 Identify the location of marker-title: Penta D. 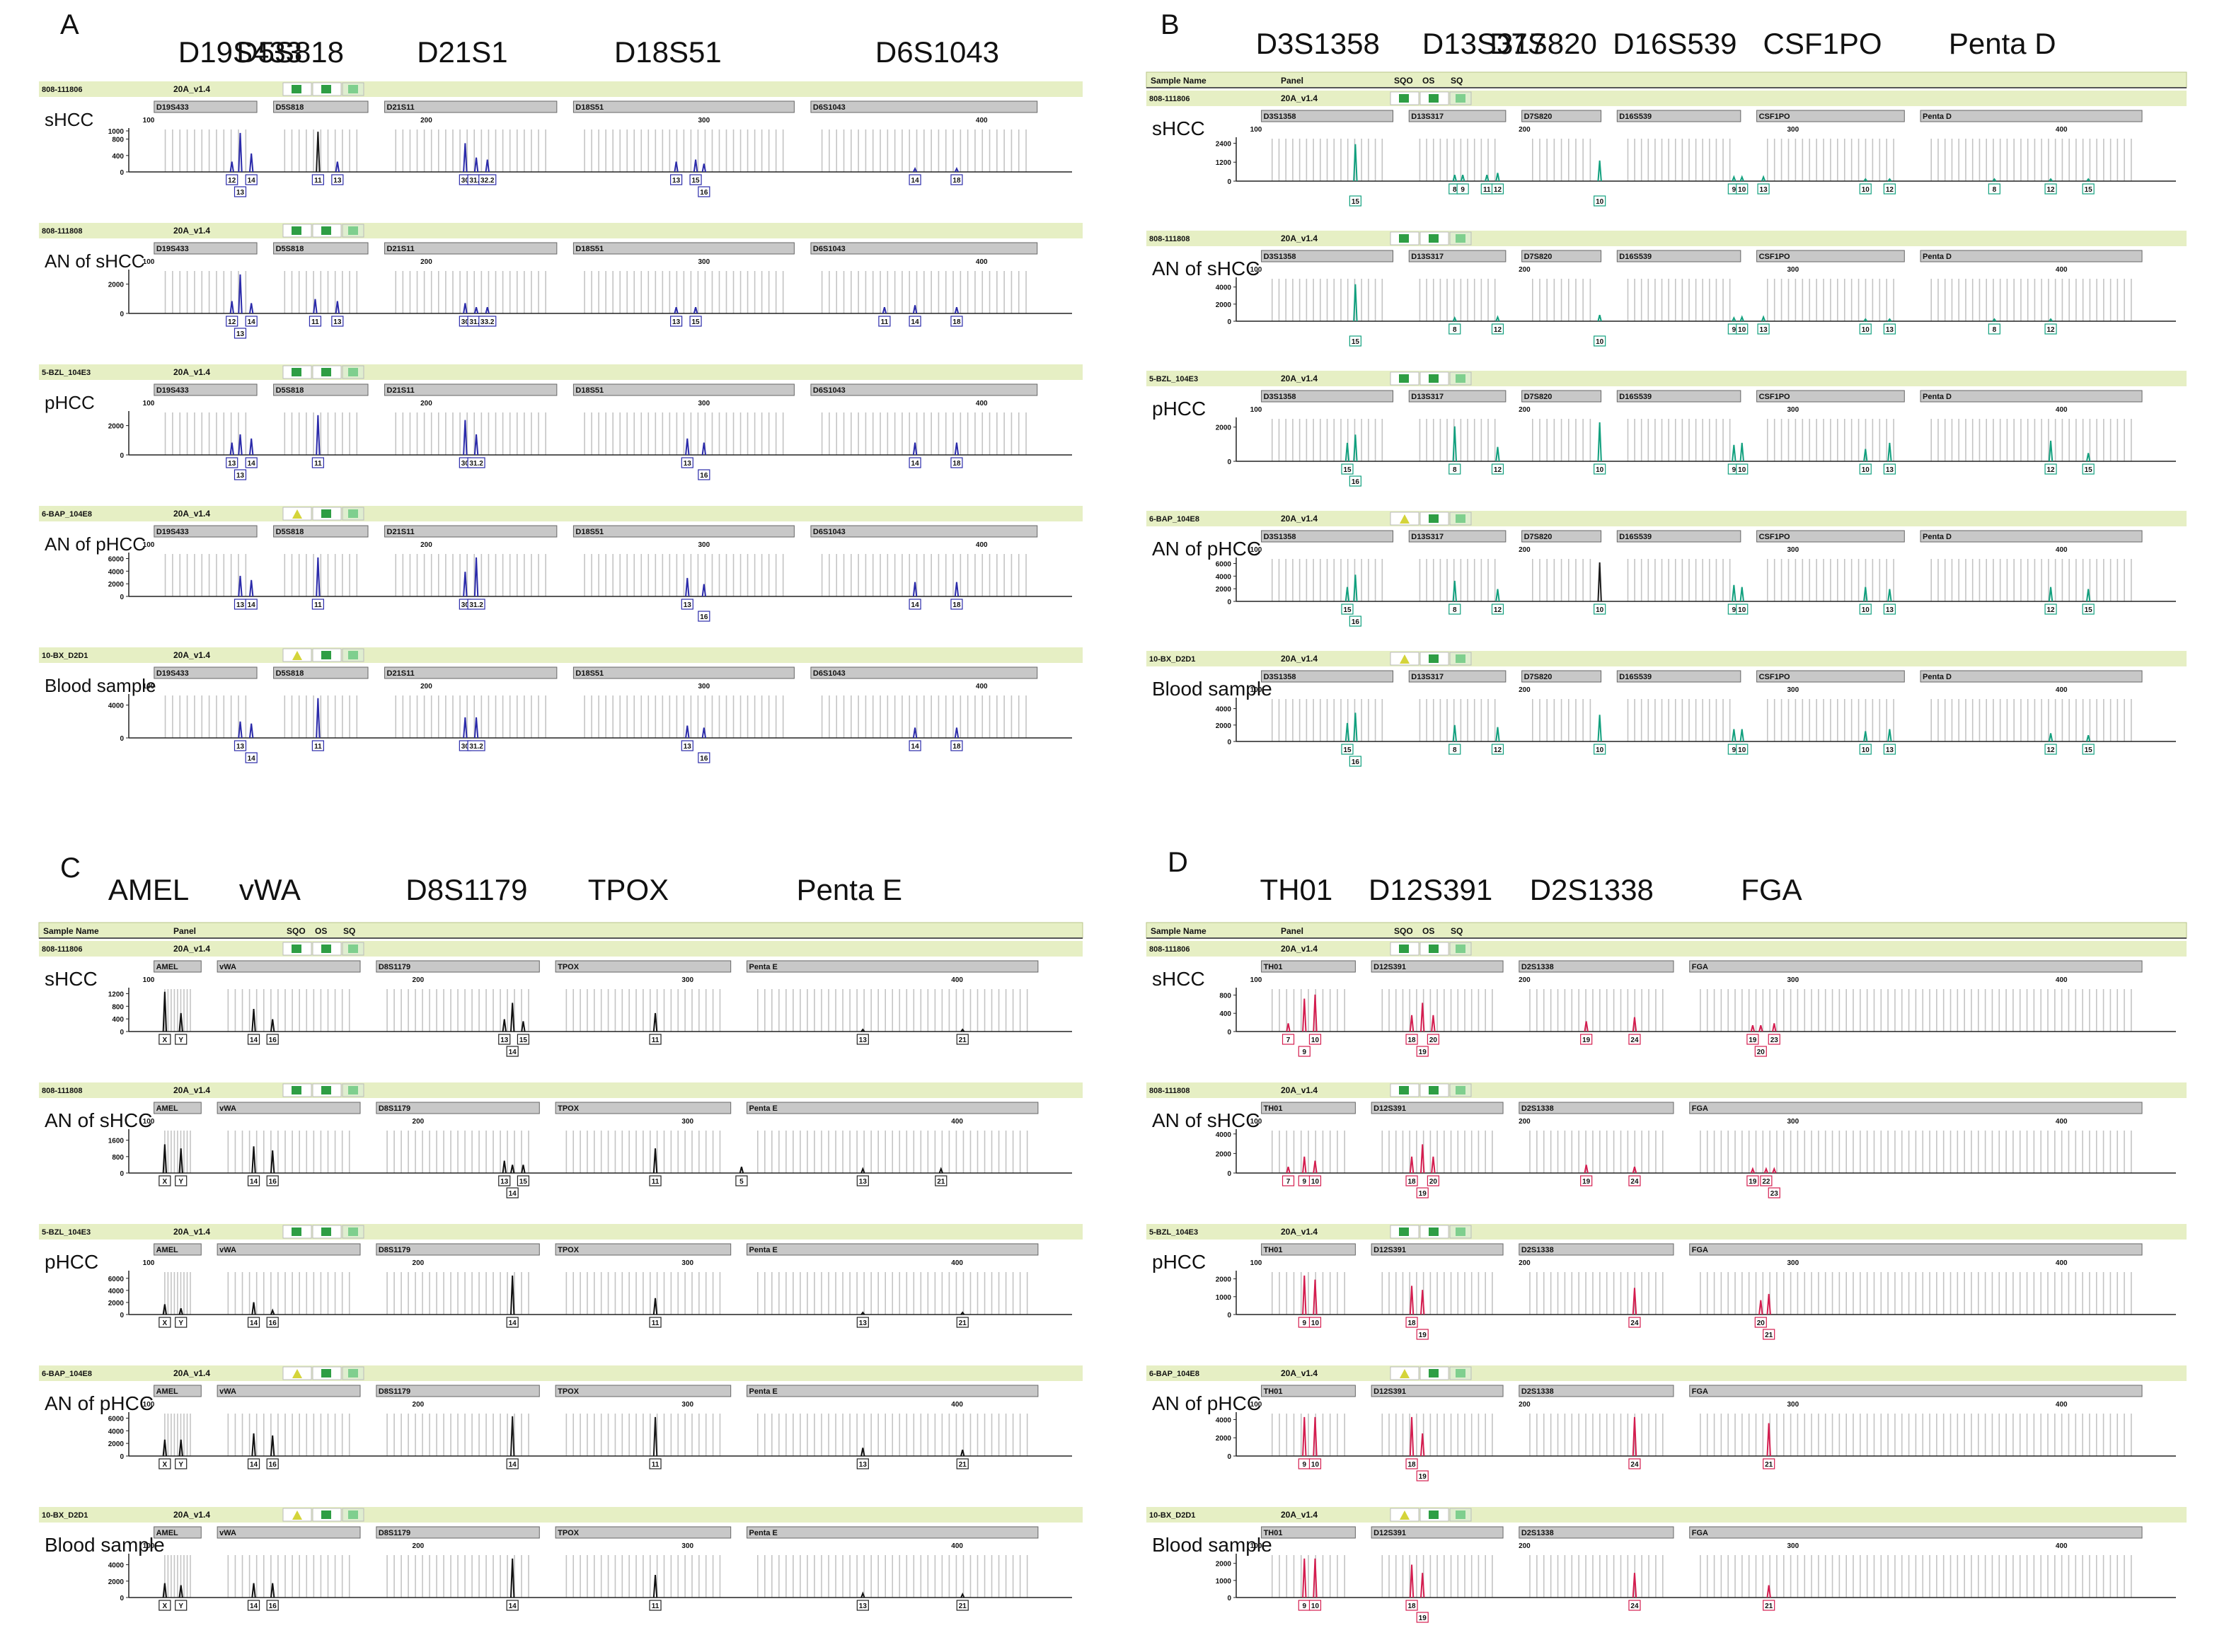
(2002, 44).